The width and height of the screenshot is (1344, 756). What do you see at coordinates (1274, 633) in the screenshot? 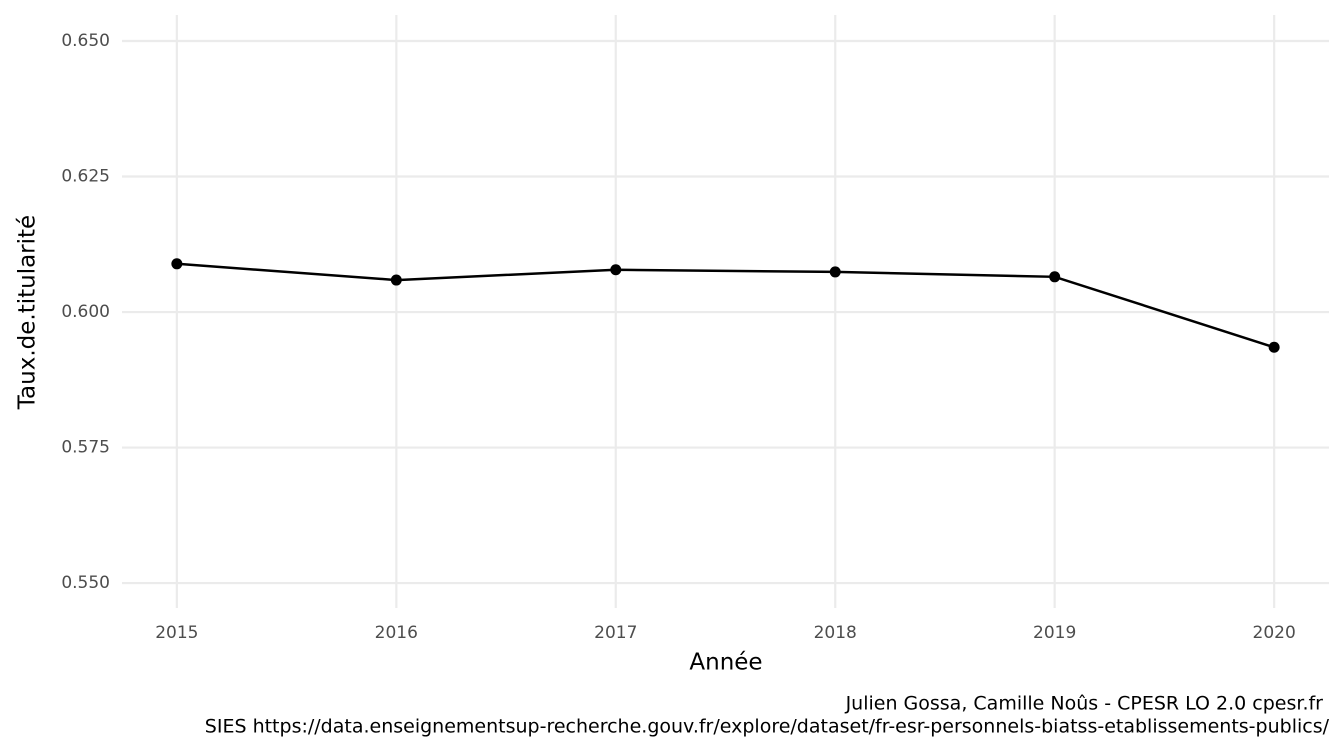
I see `x-tick-label: 2020` at bounding box center [1274, 633].